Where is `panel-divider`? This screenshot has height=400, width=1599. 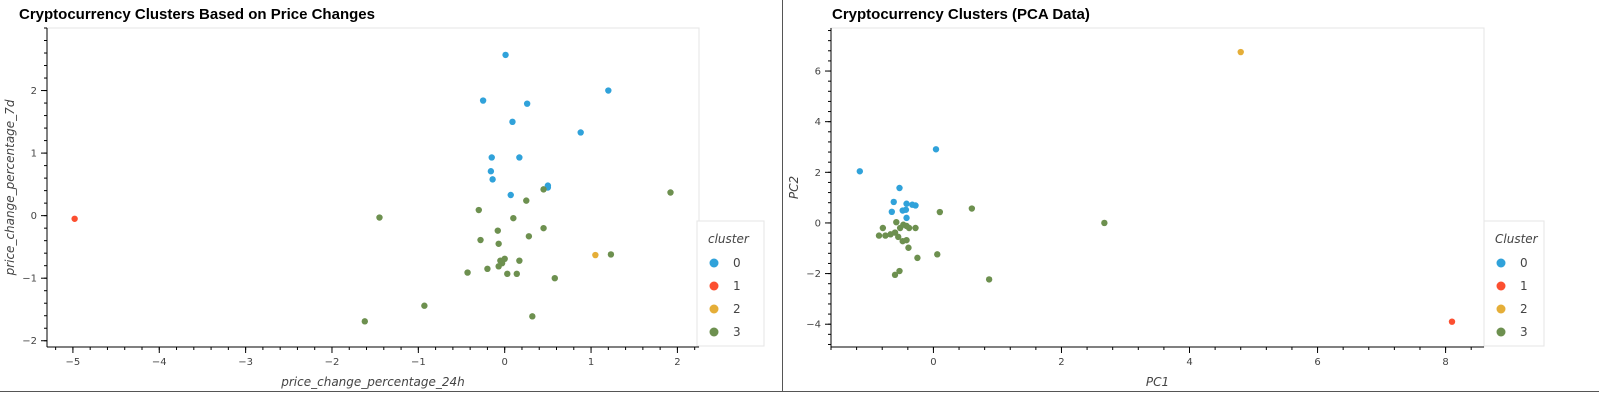 panel-divider is located at coordinates (782, 196).